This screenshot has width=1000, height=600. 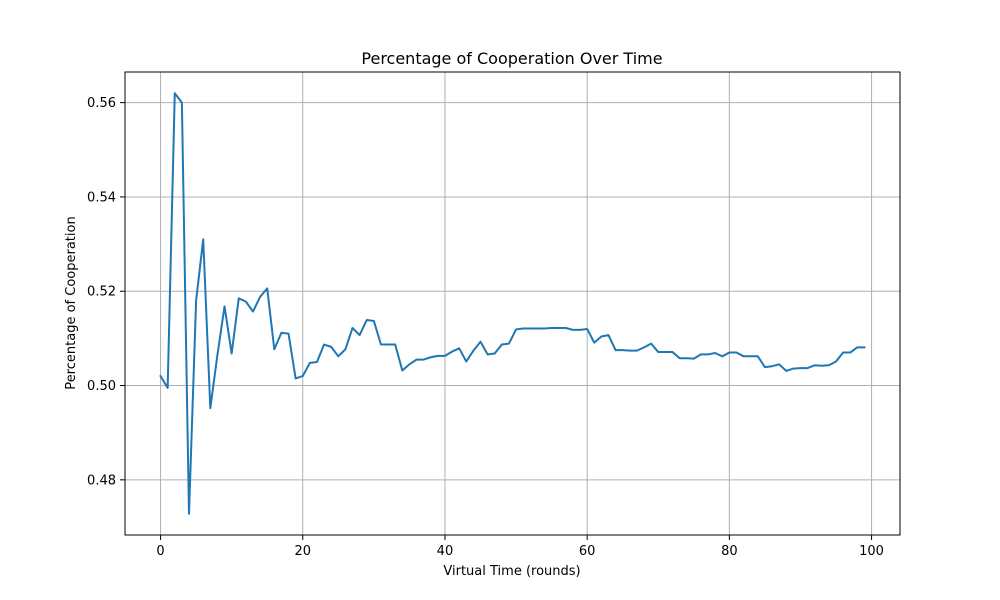 What do you see at coordinates (101, 480) in the screenshot?
I see `y-tick-label: 0.48` at bounding box center [101, 480].